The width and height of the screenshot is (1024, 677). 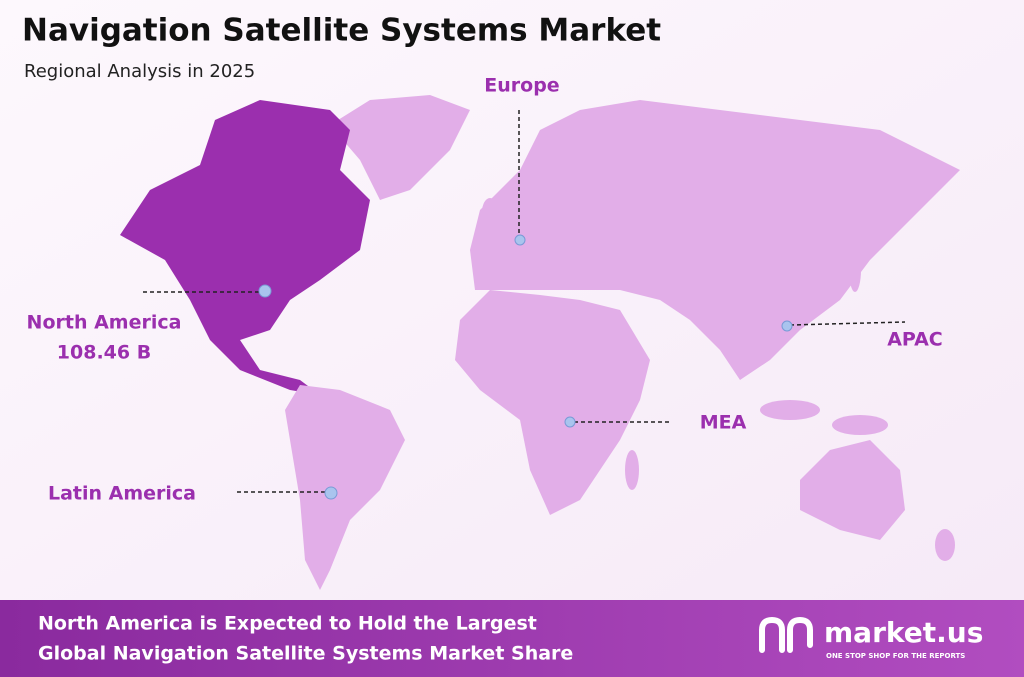 I want to click on logo: market.us ONE STOP SHOP FOR THE REPORTS, so click(x=871, y=638).